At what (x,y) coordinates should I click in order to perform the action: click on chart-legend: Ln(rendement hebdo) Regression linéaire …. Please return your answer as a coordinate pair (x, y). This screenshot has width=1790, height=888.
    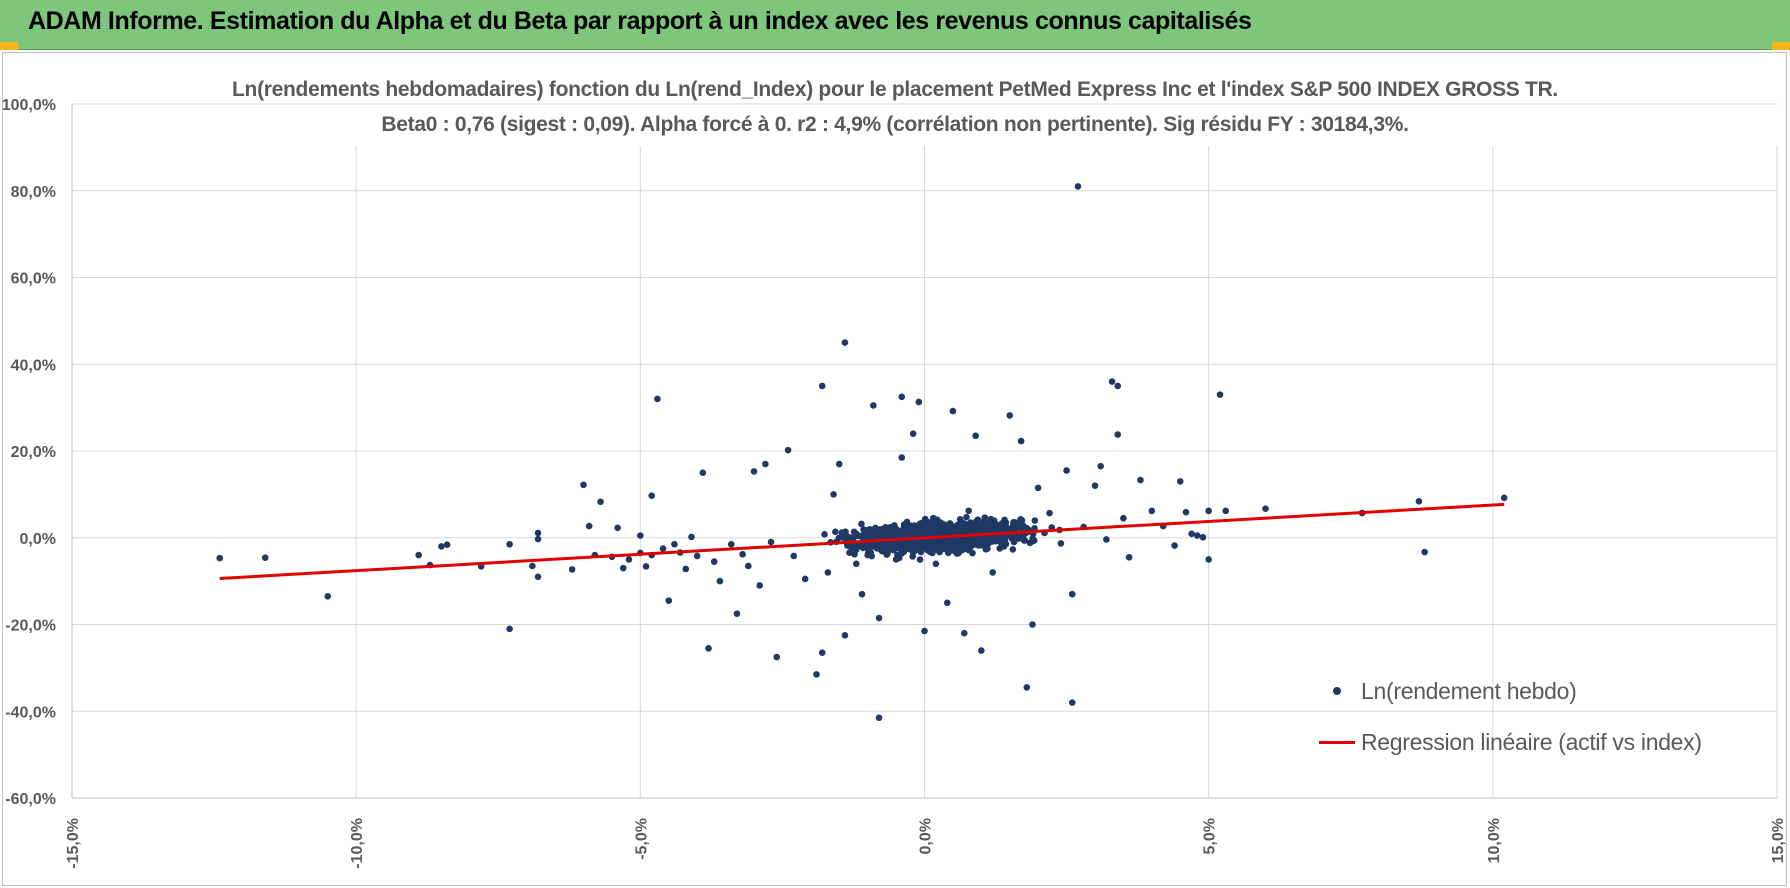
    Looking at the image, I should click on (1515, 714).